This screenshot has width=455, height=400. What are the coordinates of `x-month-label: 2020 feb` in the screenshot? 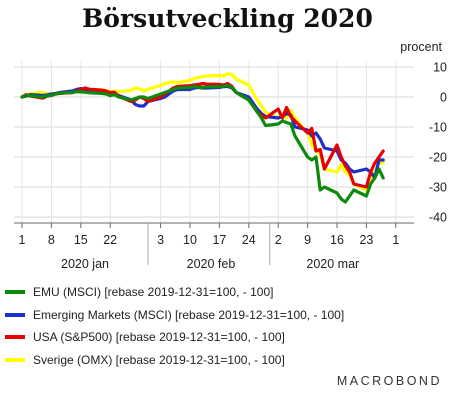 It's located at (211, 264).